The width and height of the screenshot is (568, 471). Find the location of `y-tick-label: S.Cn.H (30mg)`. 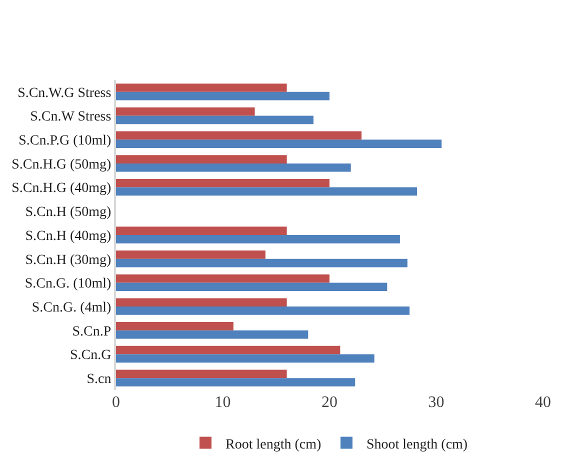

y-tick-label: S.Cn.H (30mg) is located at coordinates (68, 260).